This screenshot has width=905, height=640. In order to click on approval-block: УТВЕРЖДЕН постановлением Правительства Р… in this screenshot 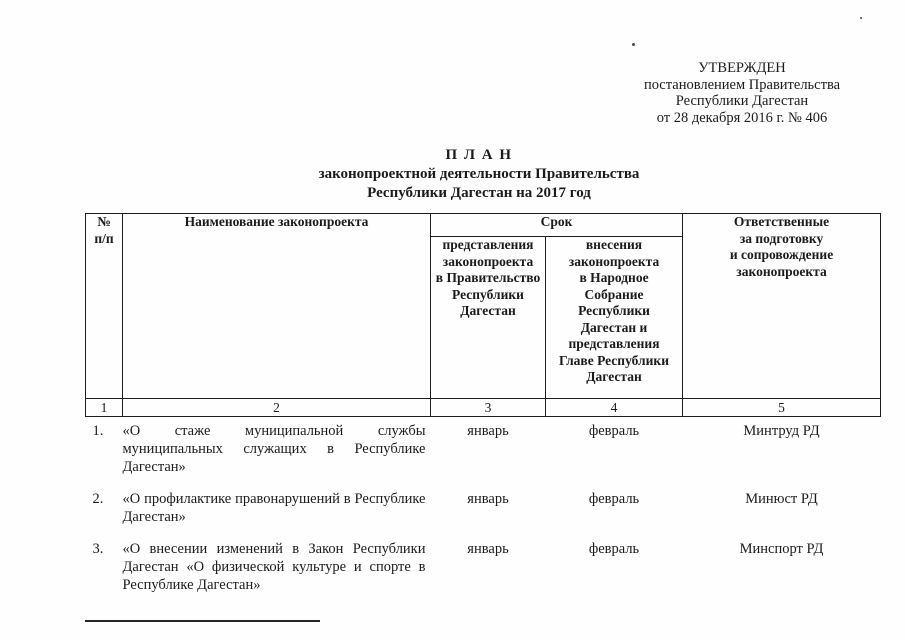, I will do `click(742, 93)`.